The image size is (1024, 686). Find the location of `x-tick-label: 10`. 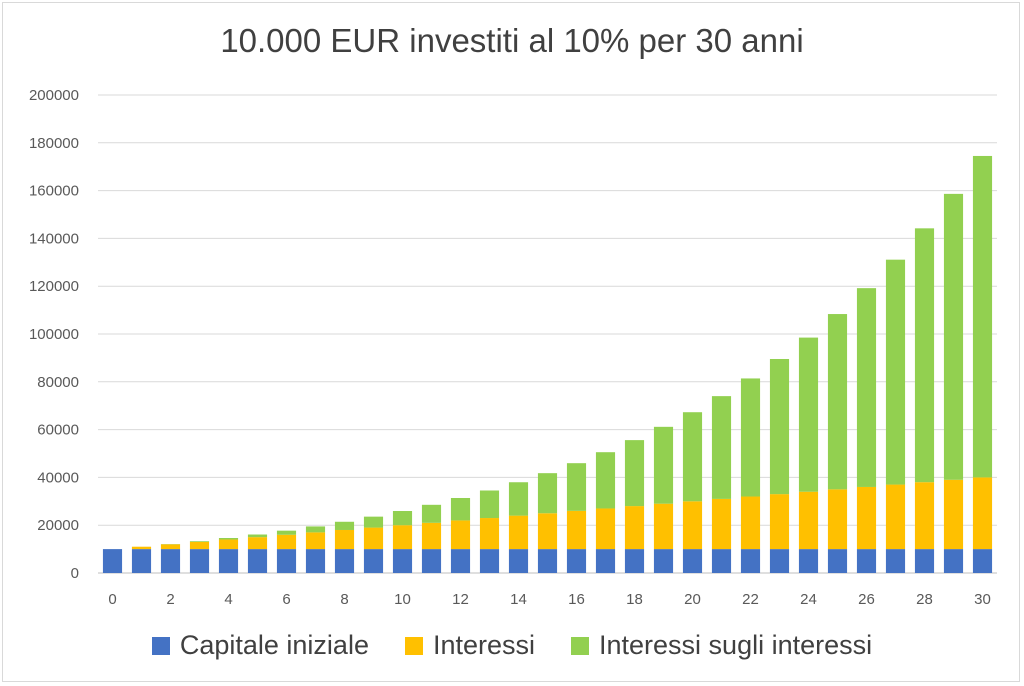

x-tick-label: 10 is located at coordinates (402, 599).